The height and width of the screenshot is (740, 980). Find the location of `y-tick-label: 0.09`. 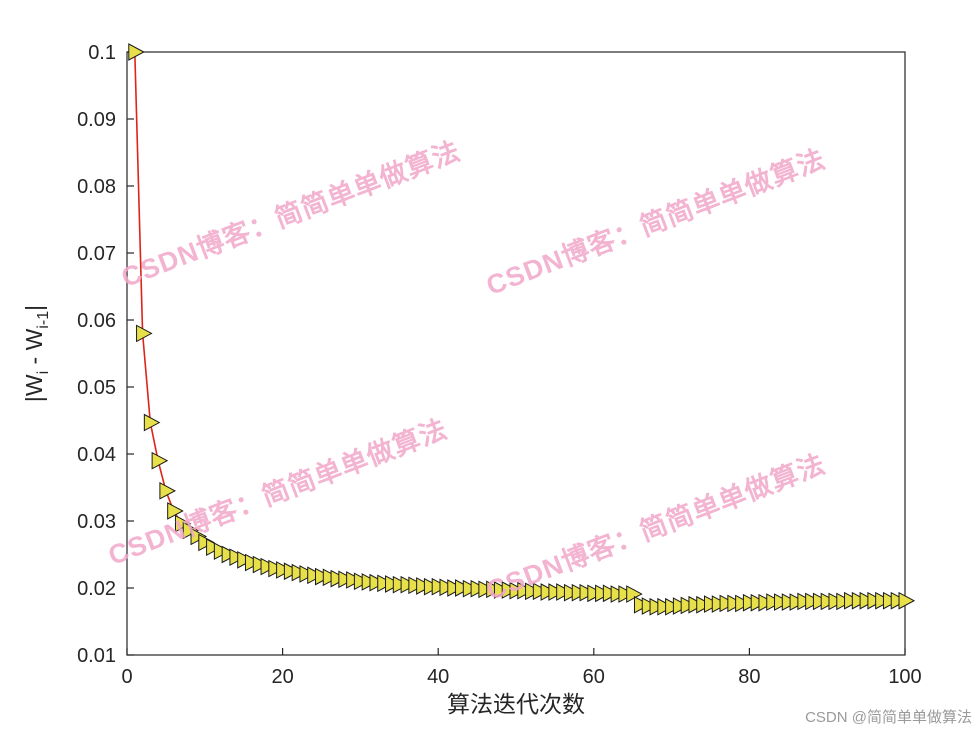

y-tick-label: 0.09 is located at coordinates (96, 120).